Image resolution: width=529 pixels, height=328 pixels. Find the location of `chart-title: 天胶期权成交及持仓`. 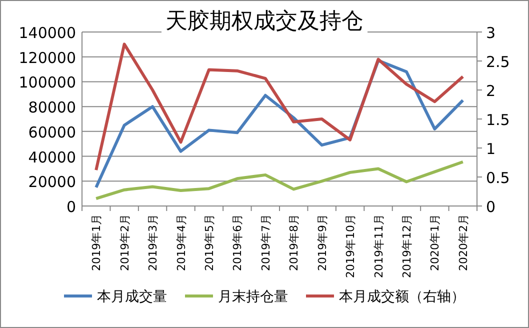

chart-title: 天胶期权成交及持仓 is located at coordinates (265, 21).